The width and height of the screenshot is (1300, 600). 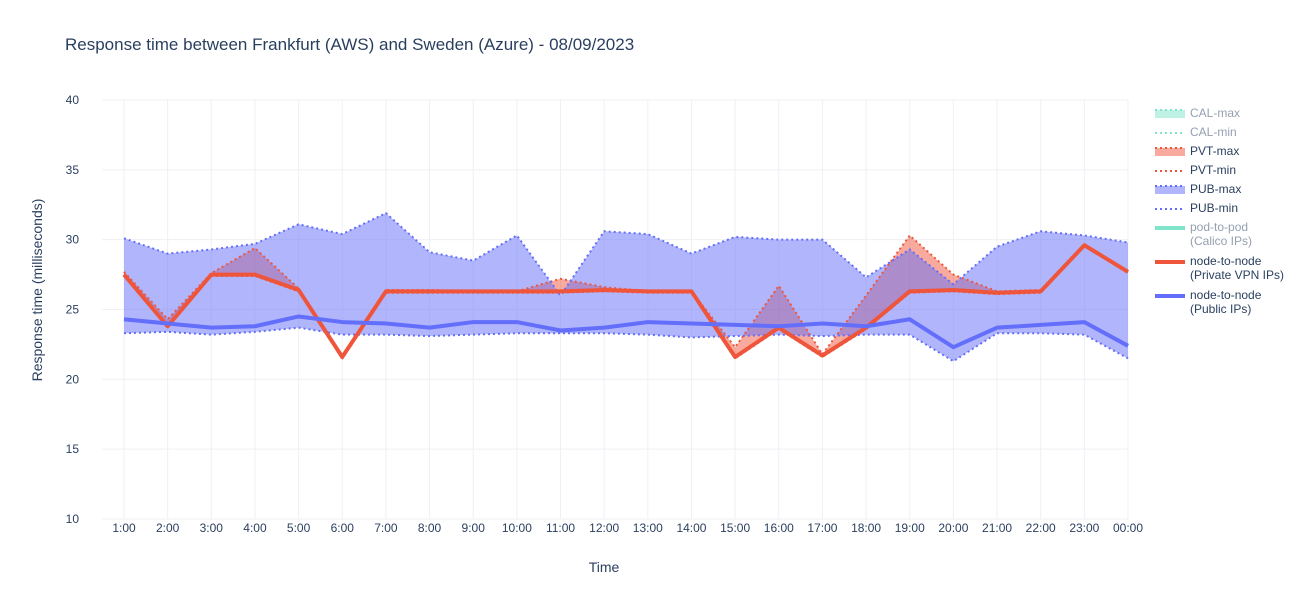 I want to click on legend-label: node-to-node (Public IPs), so click(x=1226, y=302).